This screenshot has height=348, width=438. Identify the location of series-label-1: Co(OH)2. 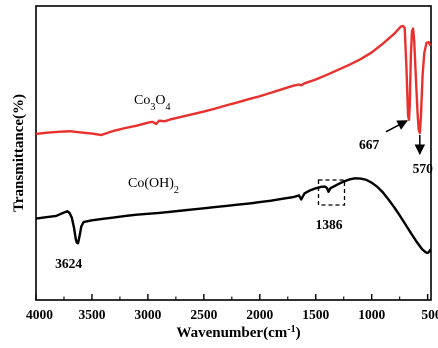
(153, 186).